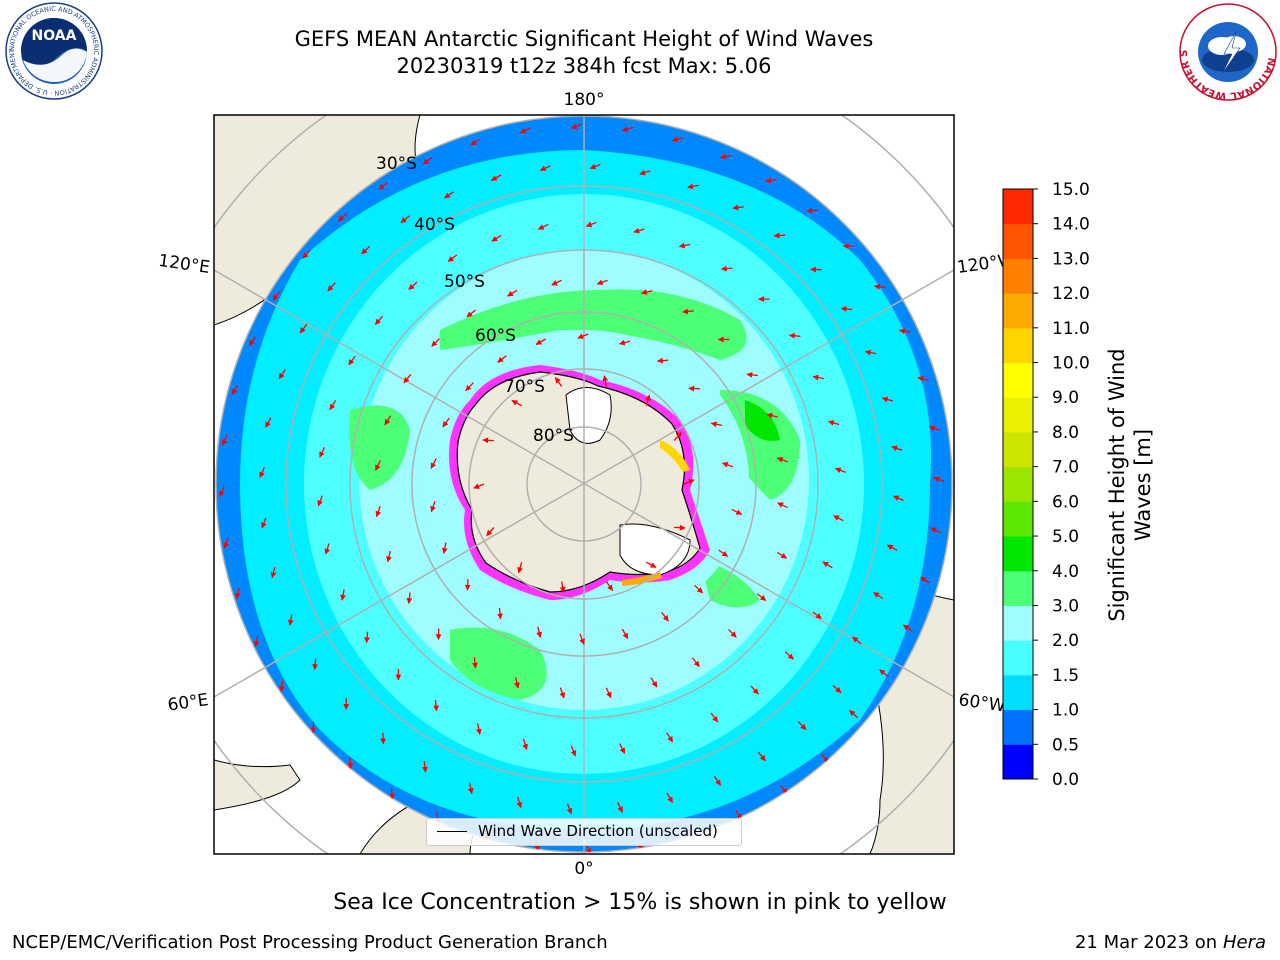 This screenshot has height=960, width=1280. Describe the element at coordinates (981, 703) in the screenshot. I see `lon-label-60w: 60°W` at that location.